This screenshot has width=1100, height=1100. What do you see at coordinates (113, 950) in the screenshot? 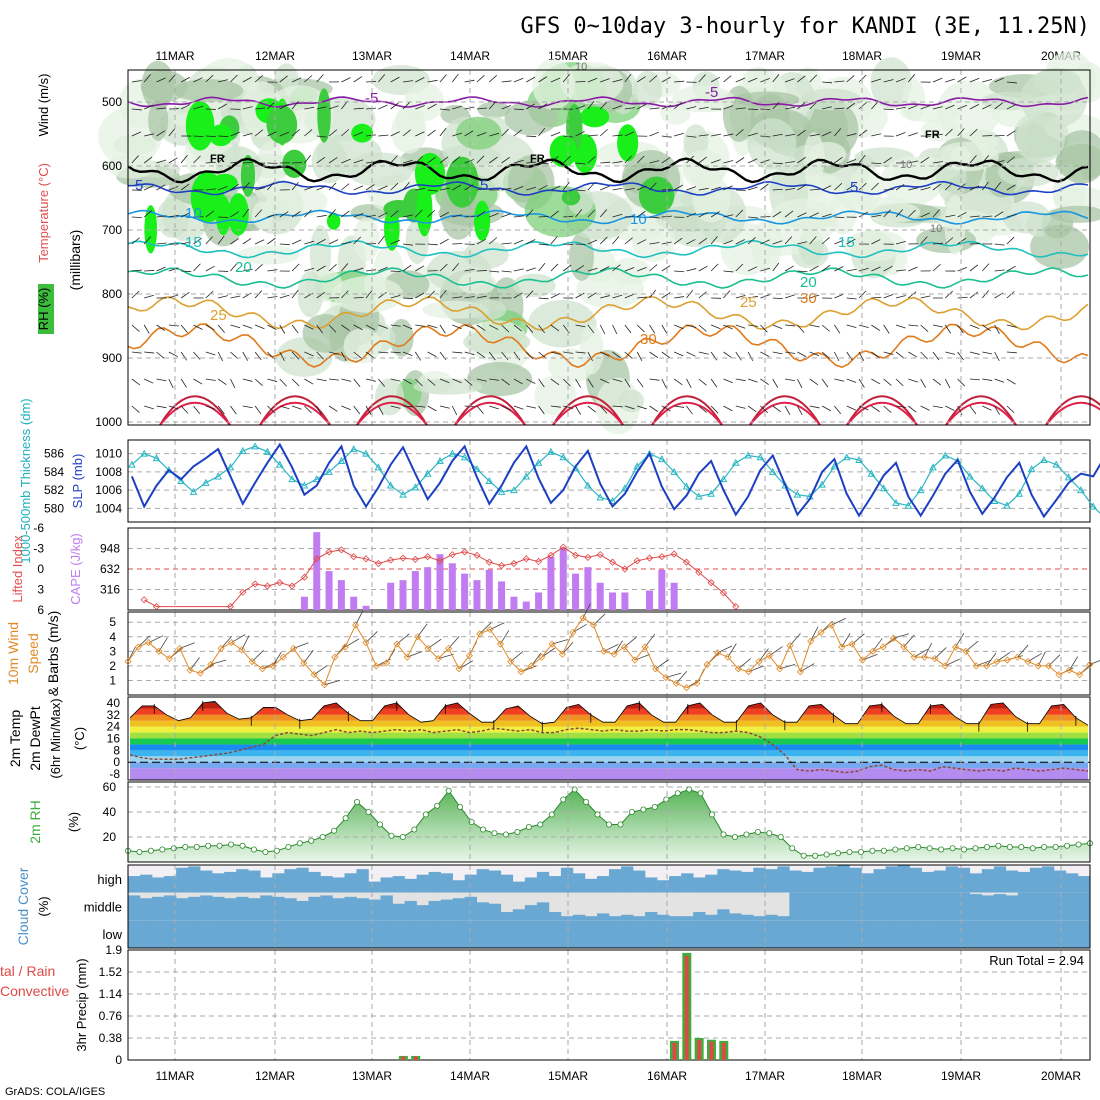
I see `precip-tick: 1.9` at bounding box center [113, 950].